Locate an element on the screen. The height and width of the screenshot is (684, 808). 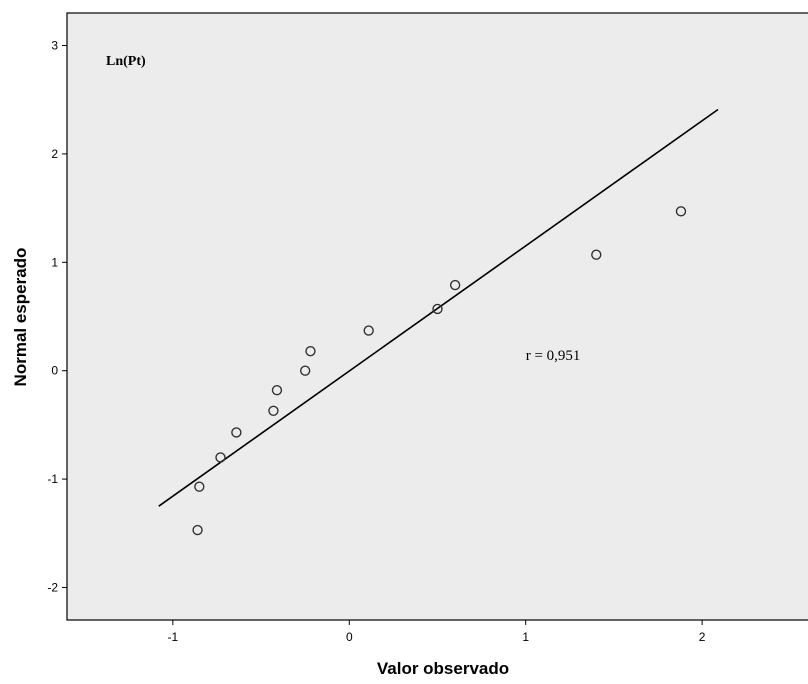
x-axis-ticks: -1 0 1 2 is located at coordinates (437, 632).